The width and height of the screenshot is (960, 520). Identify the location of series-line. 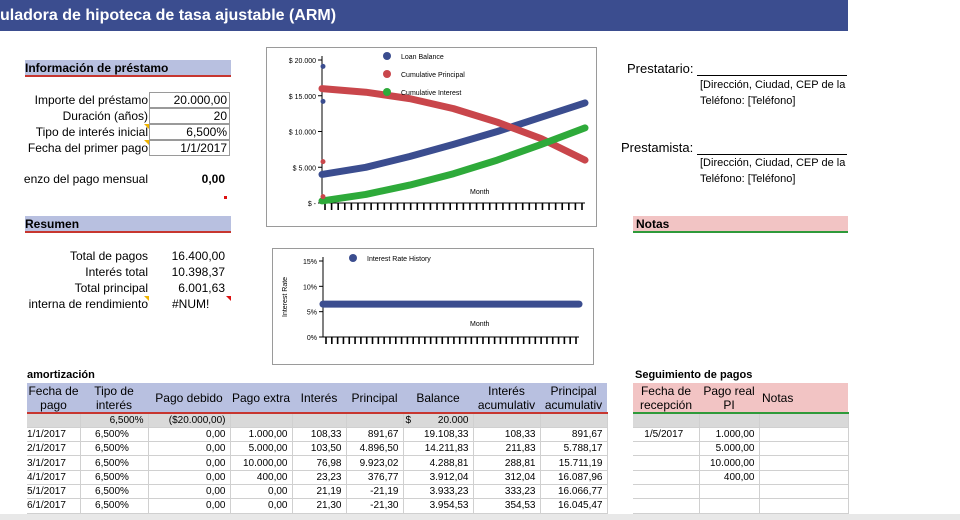
(453, 164).